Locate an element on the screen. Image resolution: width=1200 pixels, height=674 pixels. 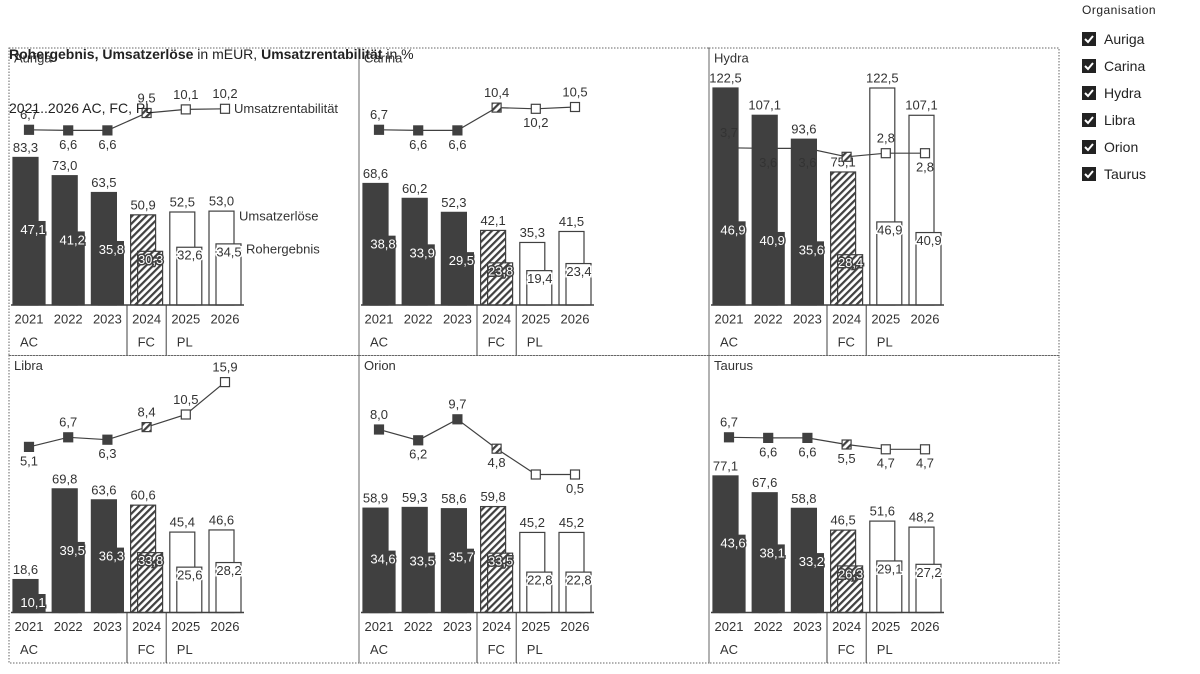
slicer-label: Hydra is located at coordinates (1123, 92).